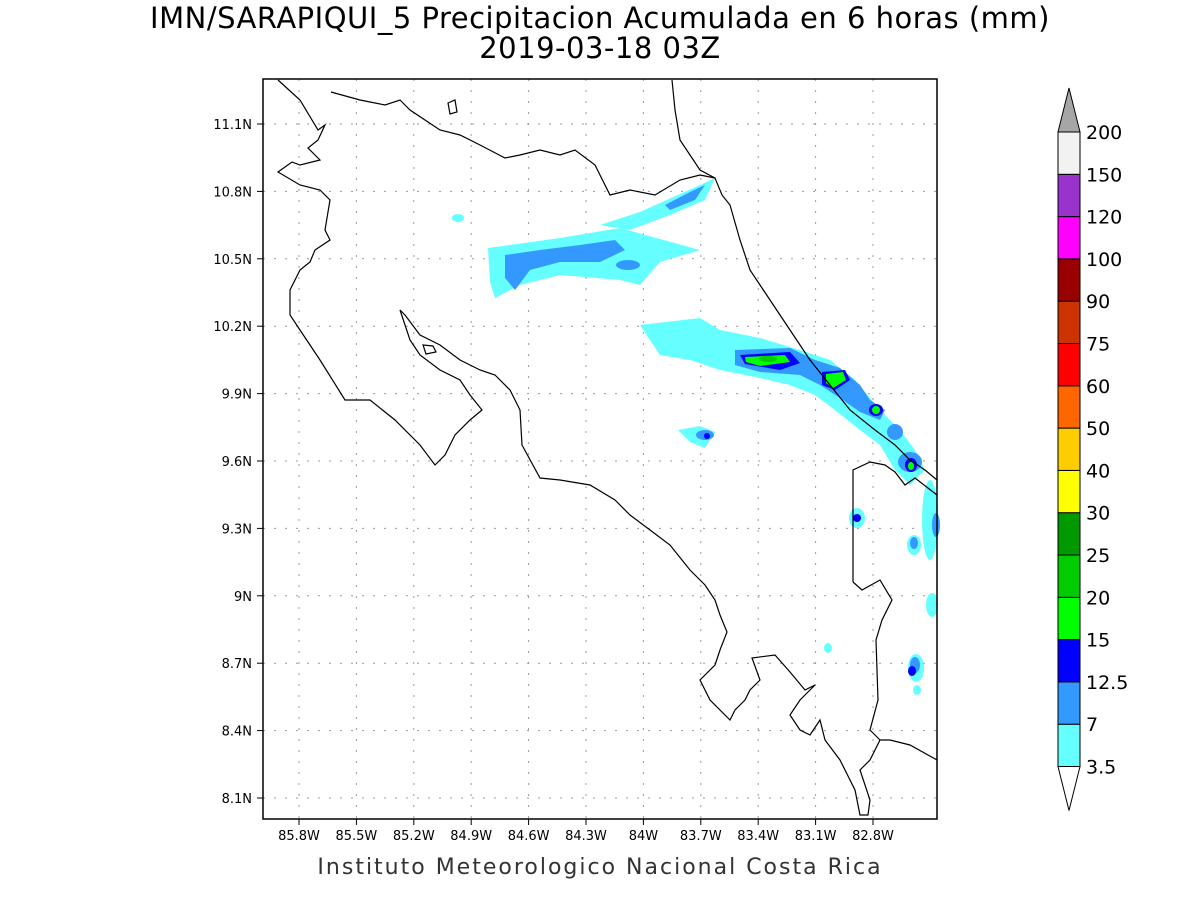 The image size is (1200, 900). Describe the element at coordinates (232, 125) in the screenshot. I see `y-tick-label: 11.1N` at that location.